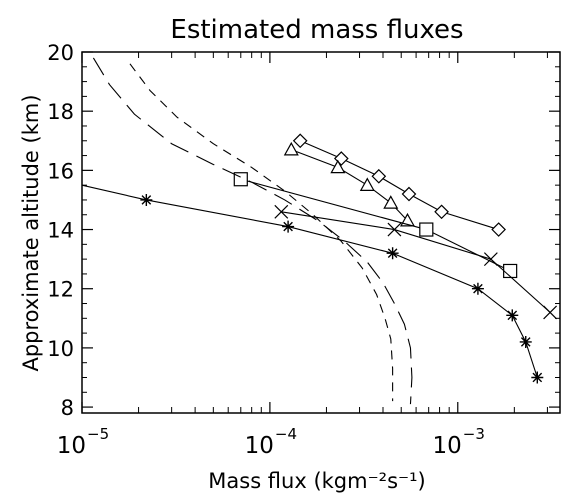 The width and height of the screenshot is (579, 497). I want to click on x-tick-exponent: −5, so click(98, 434).